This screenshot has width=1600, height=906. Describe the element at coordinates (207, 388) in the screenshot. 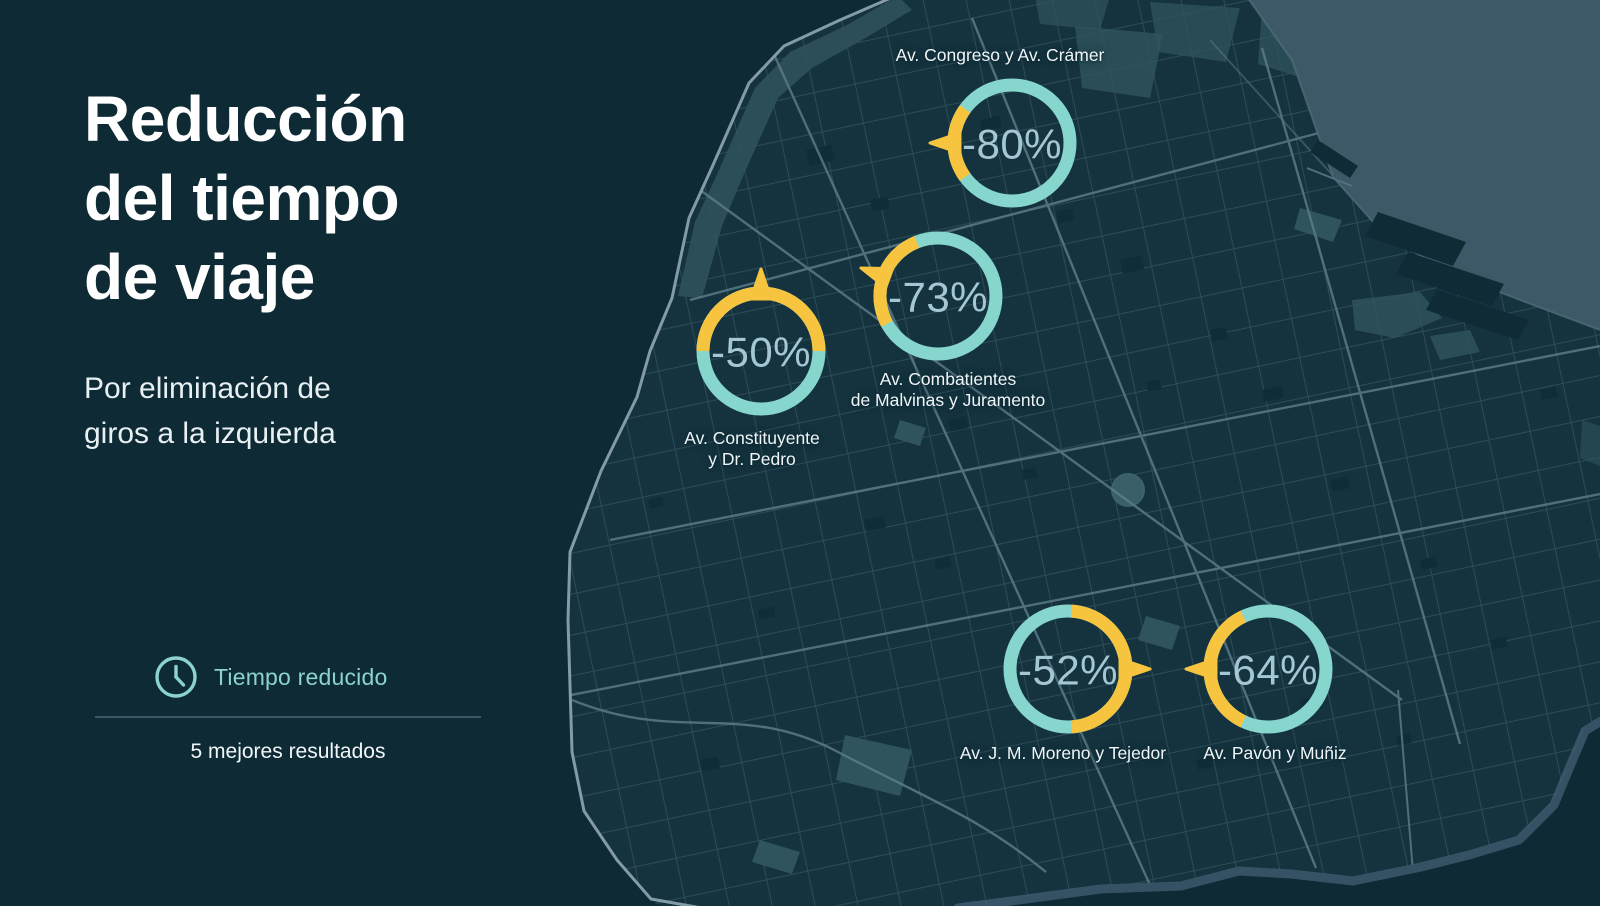

I see `subtitle-line: Por eliminación de` at that location.